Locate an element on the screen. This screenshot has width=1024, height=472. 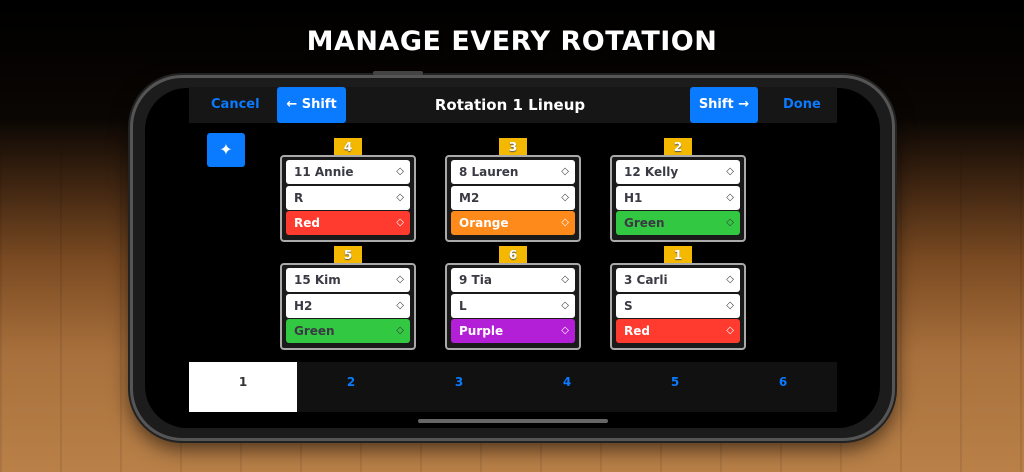
role-select: S ◇ is located at coordinates (678, 305).